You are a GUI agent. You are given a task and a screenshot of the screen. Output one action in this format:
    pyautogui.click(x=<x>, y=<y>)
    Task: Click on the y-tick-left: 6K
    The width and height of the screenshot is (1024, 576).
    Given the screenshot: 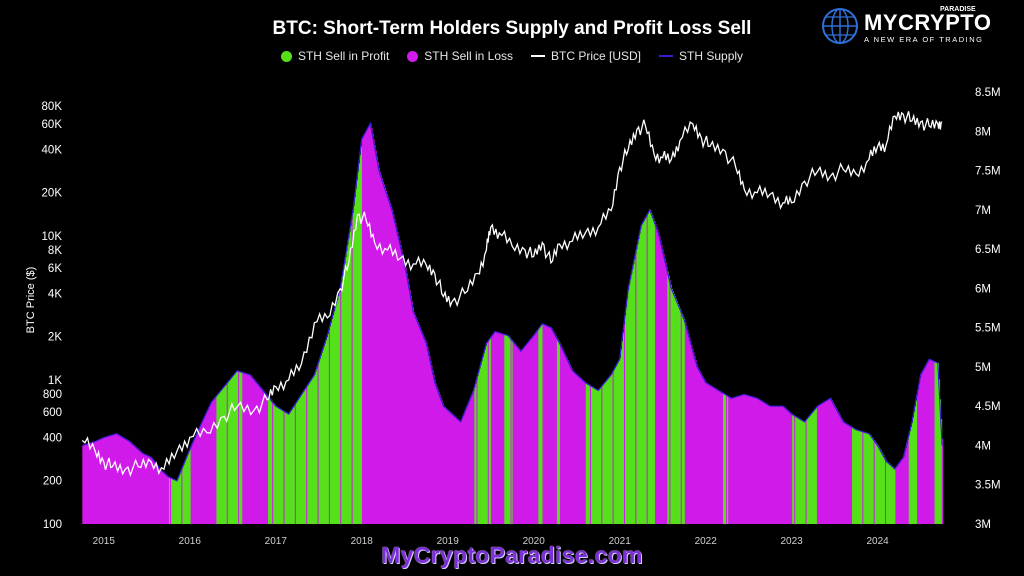 What is the action you would take?
    pyautogui.click(x=55, y=269)
    